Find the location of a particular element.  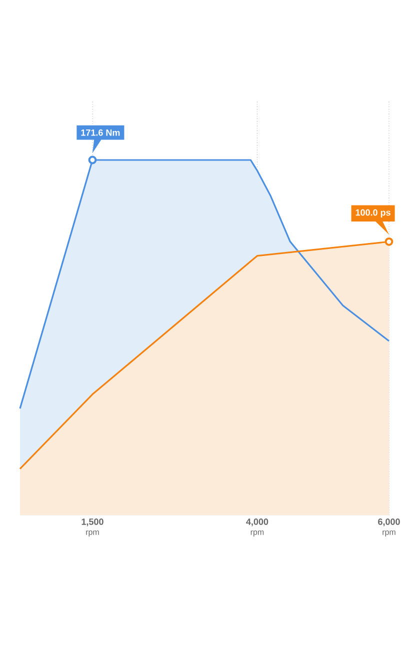

x-axis-title: rpm is located at coordinates (92, 533).